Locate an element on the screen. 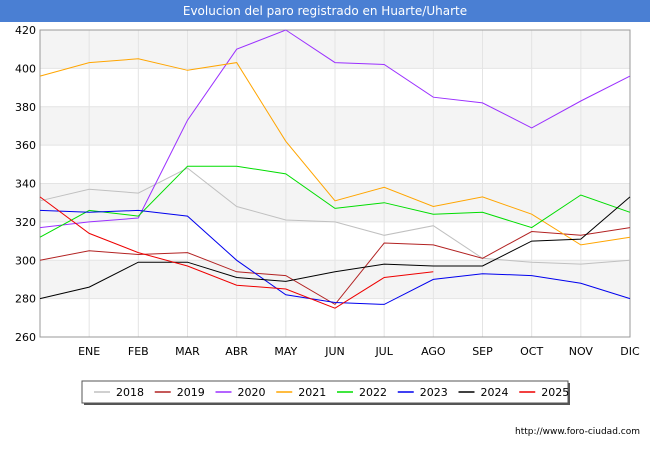 Image resolution: width=650 pixels, height=450 pixels. y-tick-label: 420 is located at coordinates (25, 30).